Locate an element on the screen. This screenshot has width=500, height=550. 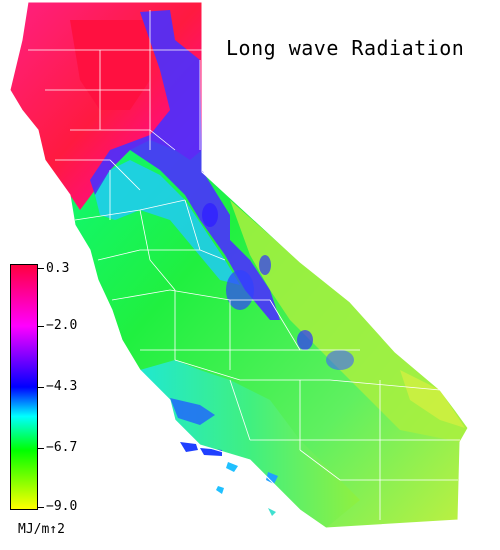
north-hot-core is located at coordinates (110, 65).